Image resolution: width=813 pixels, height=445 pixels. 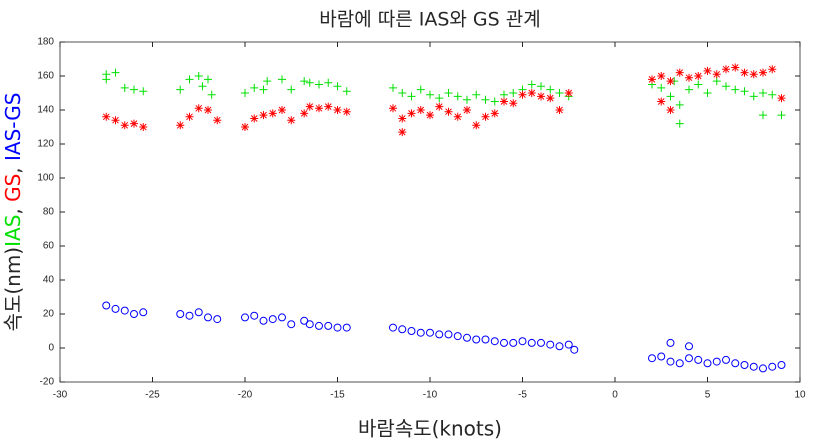 I want to click on y-tick-label: 20, so click(x=49, y=314).